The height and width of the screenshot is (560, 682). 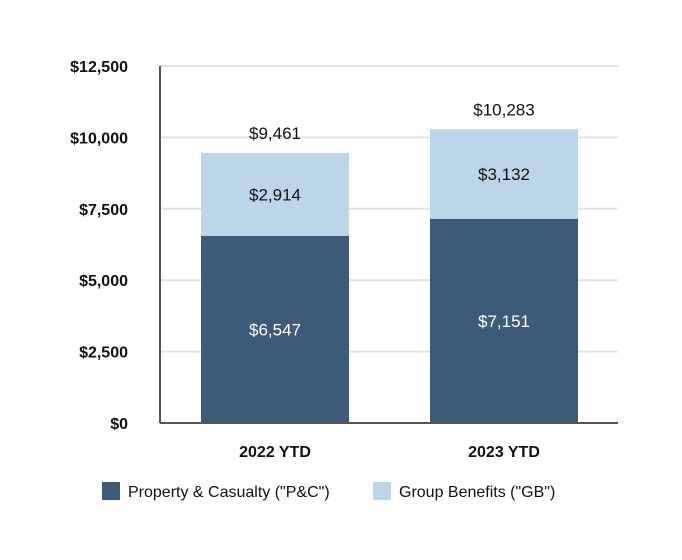 What do you see at coordinates (103, 353) in the screenshot?
I see `y-tick-label: $2,500` at bounding box center [103, 353].